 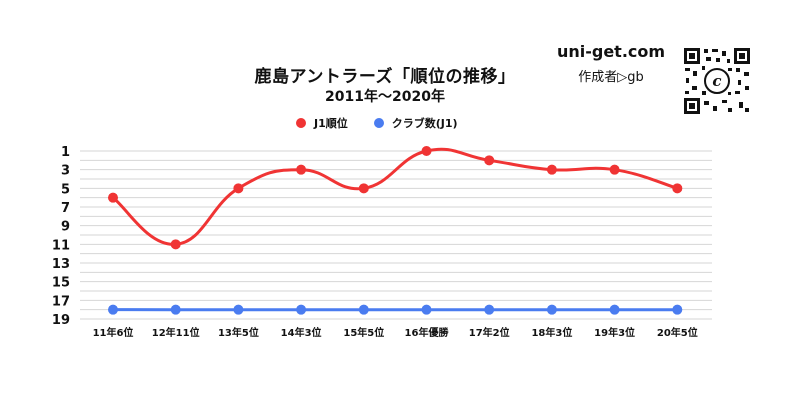 I want to click on qr-code-icon: c, so click(x=717, y=81).